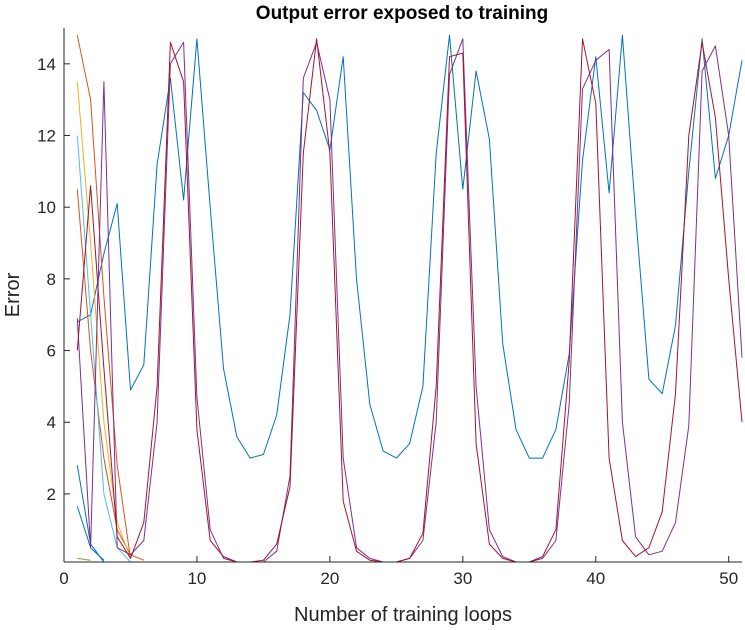 This screenshot has width=745, height=630. I want to click on y-tick-label: 2, so click(51, 494).